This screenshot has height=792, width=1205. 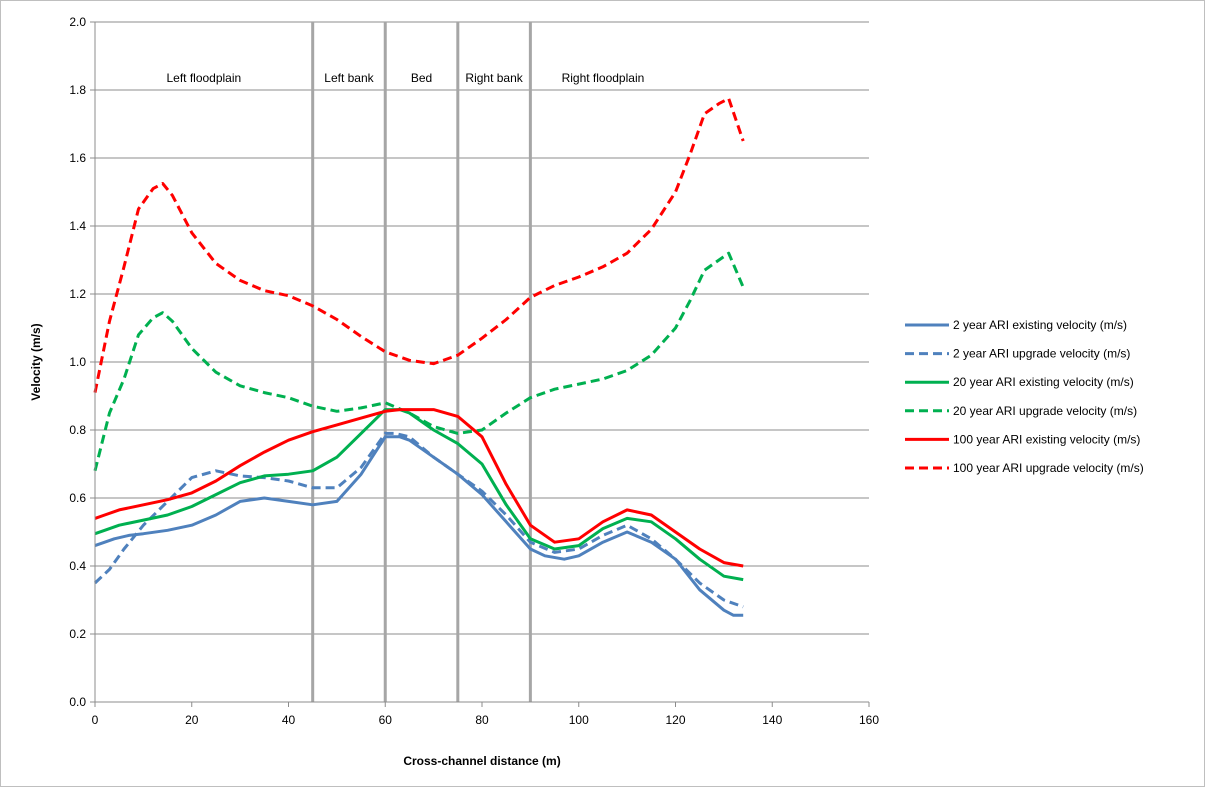 I want to click on legend-label: 2 year ARI existing velocity (m/s), so click(x=1040, y=325).